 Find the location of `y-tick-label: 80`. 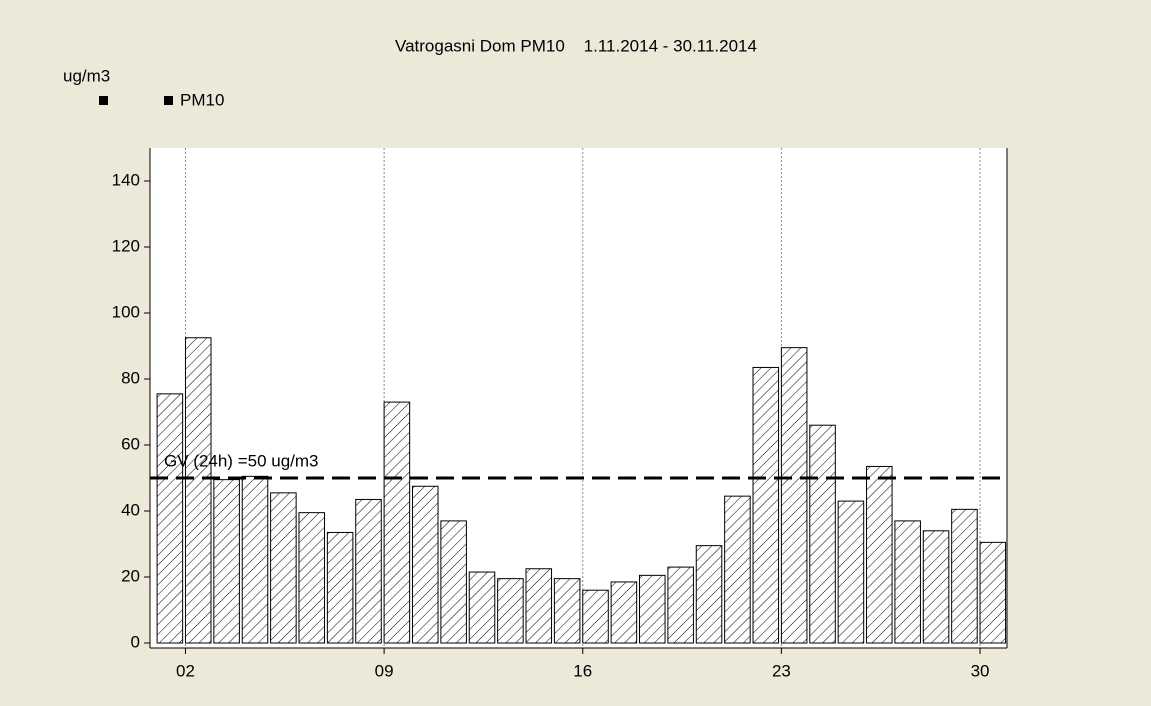

y-tick-label: 80 is located at coordinates (130, 377).